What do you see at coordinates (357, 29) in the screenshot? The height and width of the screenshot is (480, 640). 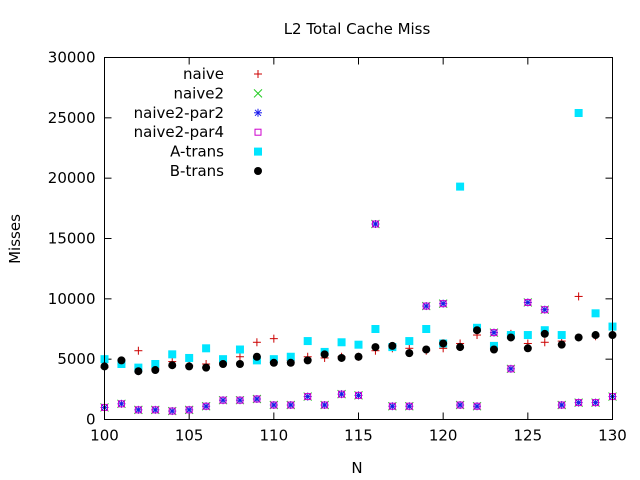 I see `chart-title: L2 Total Cache Miss` at bounding box center [357, 29].